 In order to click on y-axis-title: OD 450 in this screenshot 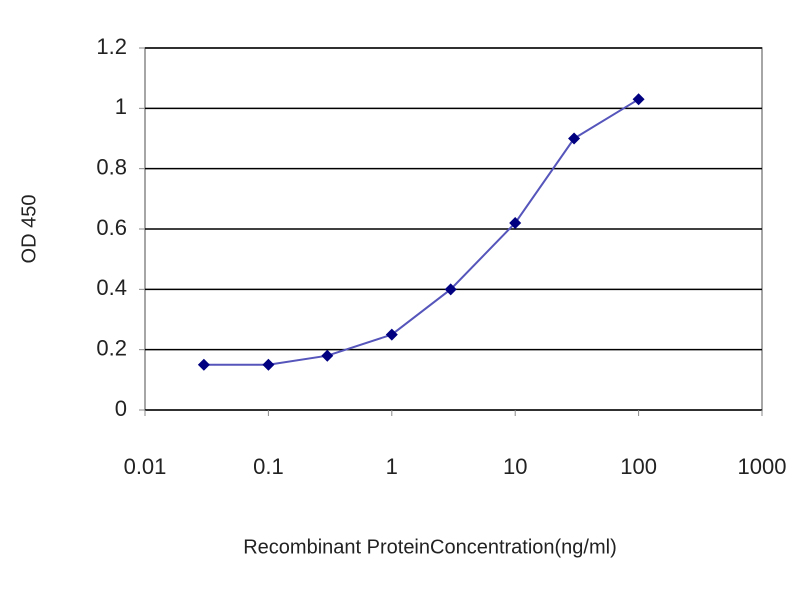, I will do `click(29, 229)`.